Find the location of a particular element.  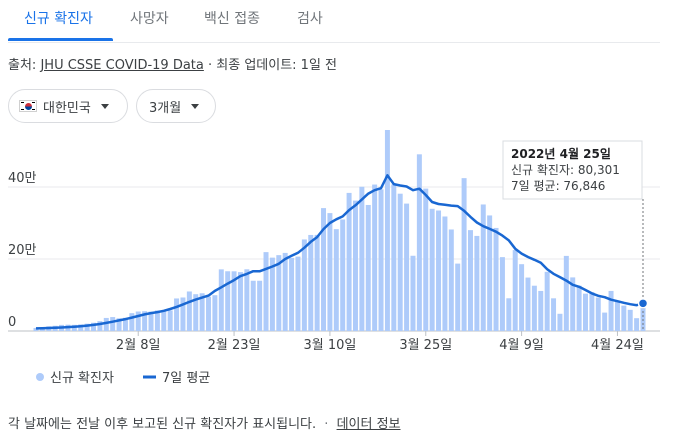

tab-new-cases: 신규 확진자 is located at coordinates (58, 19).